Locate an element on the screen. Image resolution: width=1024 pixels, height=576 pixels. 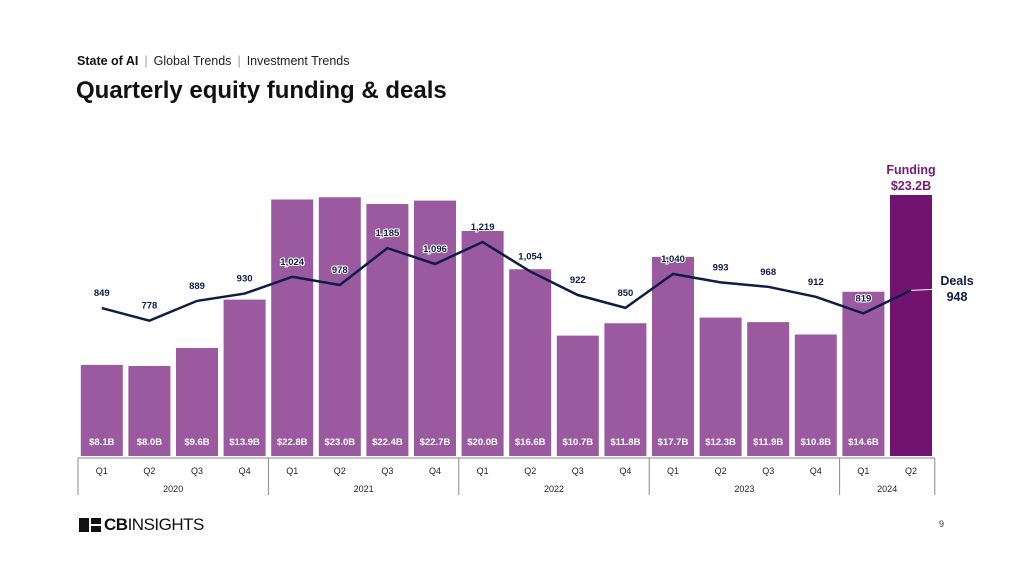
deals-label: 978 is located at coordinates (340, 270).